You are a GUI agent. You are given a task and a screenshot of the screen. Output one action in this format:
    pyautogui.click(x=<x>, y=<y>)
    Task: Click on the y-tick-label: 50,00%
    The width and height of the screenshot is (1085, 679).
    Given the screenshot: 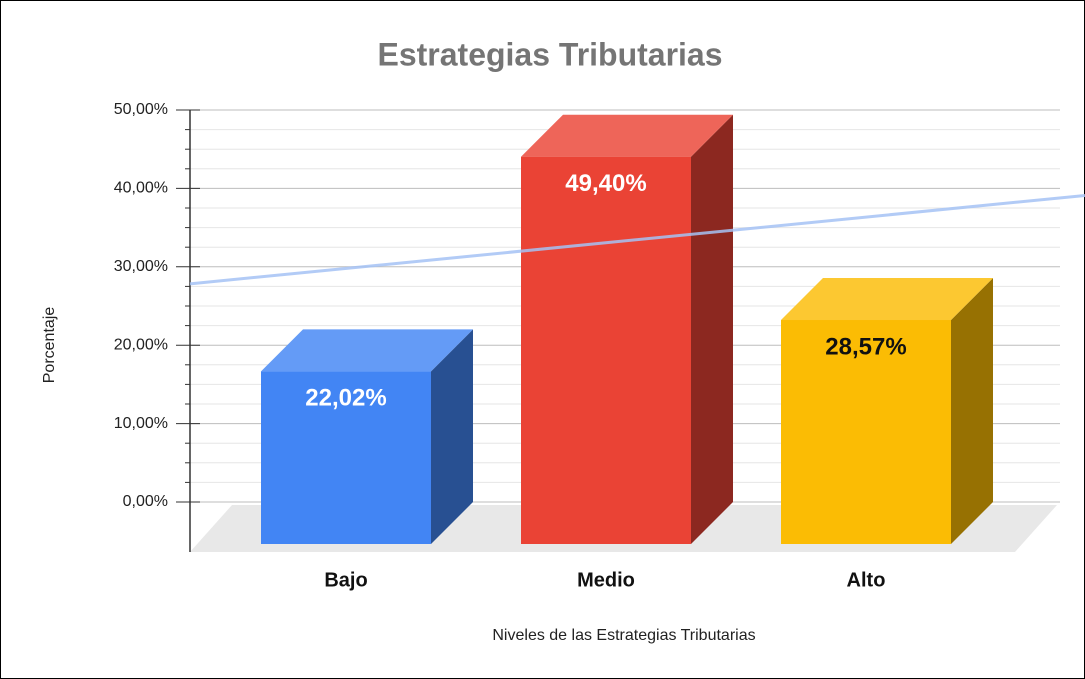 What is the action you would take?
    pyautogui.click(x=141, y=109)
    